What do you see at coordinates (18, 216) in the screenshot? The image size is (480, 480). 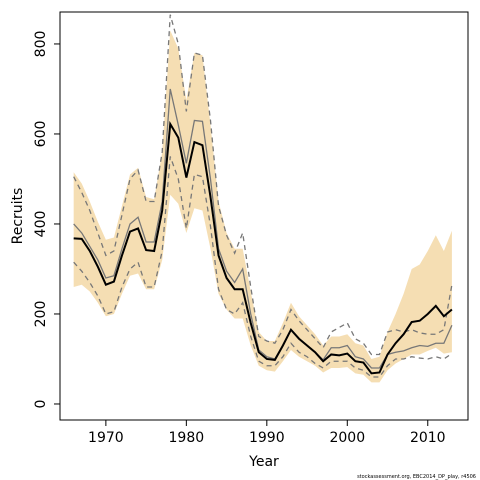 I see `y-axis-label: Recruits` at bounding box center [18, 216].